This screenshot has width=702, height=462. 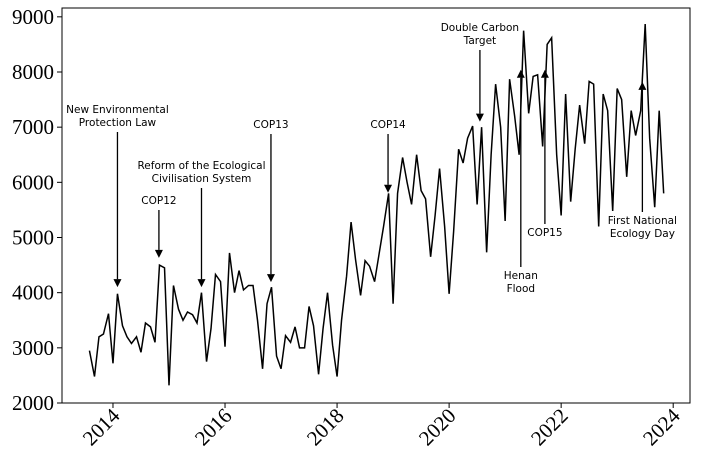 I want to click on annotation-line: Henan, so click(x=521, y=276).